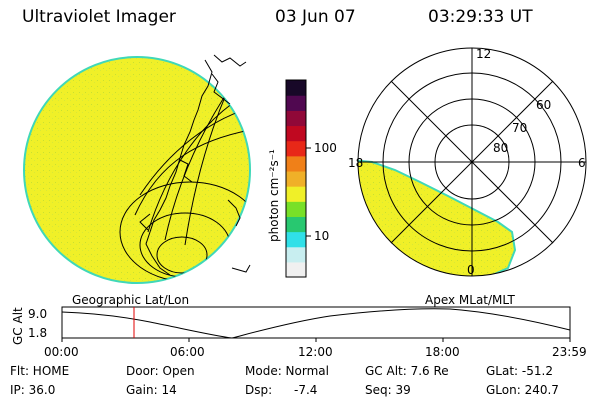 The width and height of the screenshot is (600, 400). Describe the element at coordinates (306, 390) in the screenshot. I see `dsp-value: -7.4` at that location.